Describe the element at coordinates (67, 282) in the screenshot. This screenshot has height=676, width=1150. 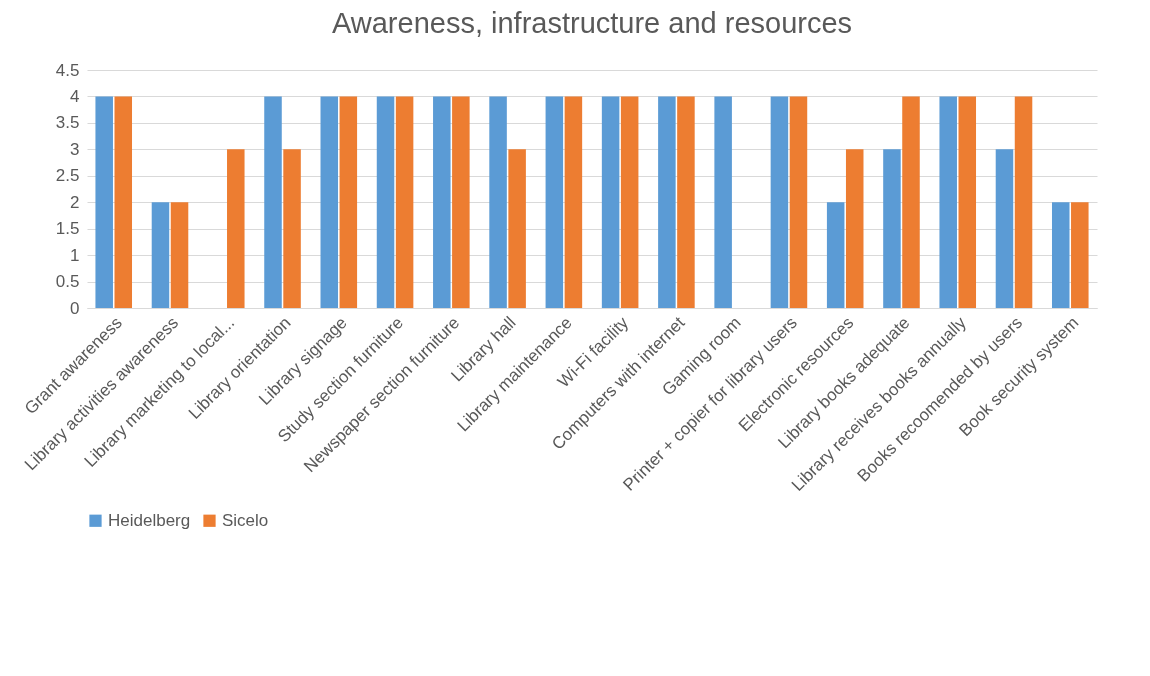
I see `y-tick-label: 0.5` at that location.